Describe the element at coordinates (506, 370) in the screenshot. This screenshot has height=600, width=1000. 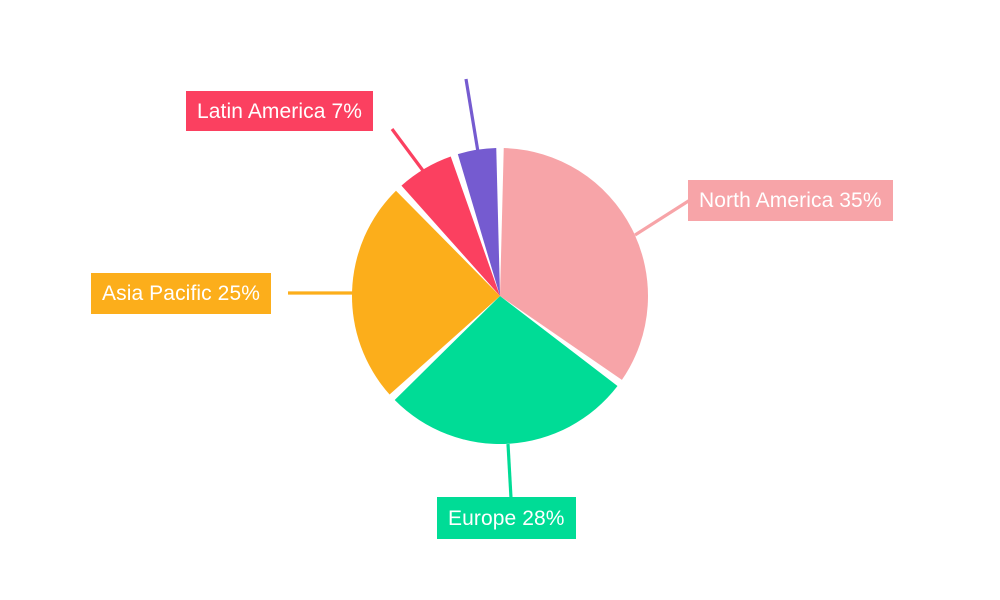
I see `pie-slice-europe` at that location.